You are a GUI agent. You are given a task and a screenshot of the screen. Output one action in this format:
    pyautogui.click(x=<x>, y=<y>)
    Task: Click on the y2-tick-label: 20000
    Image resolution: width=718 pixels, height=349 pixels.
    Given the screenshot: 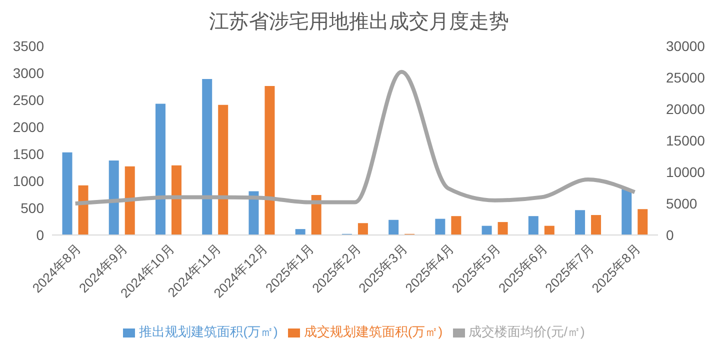 What is the action you would take?
    pyautogui.click(x=686, y=108)
    